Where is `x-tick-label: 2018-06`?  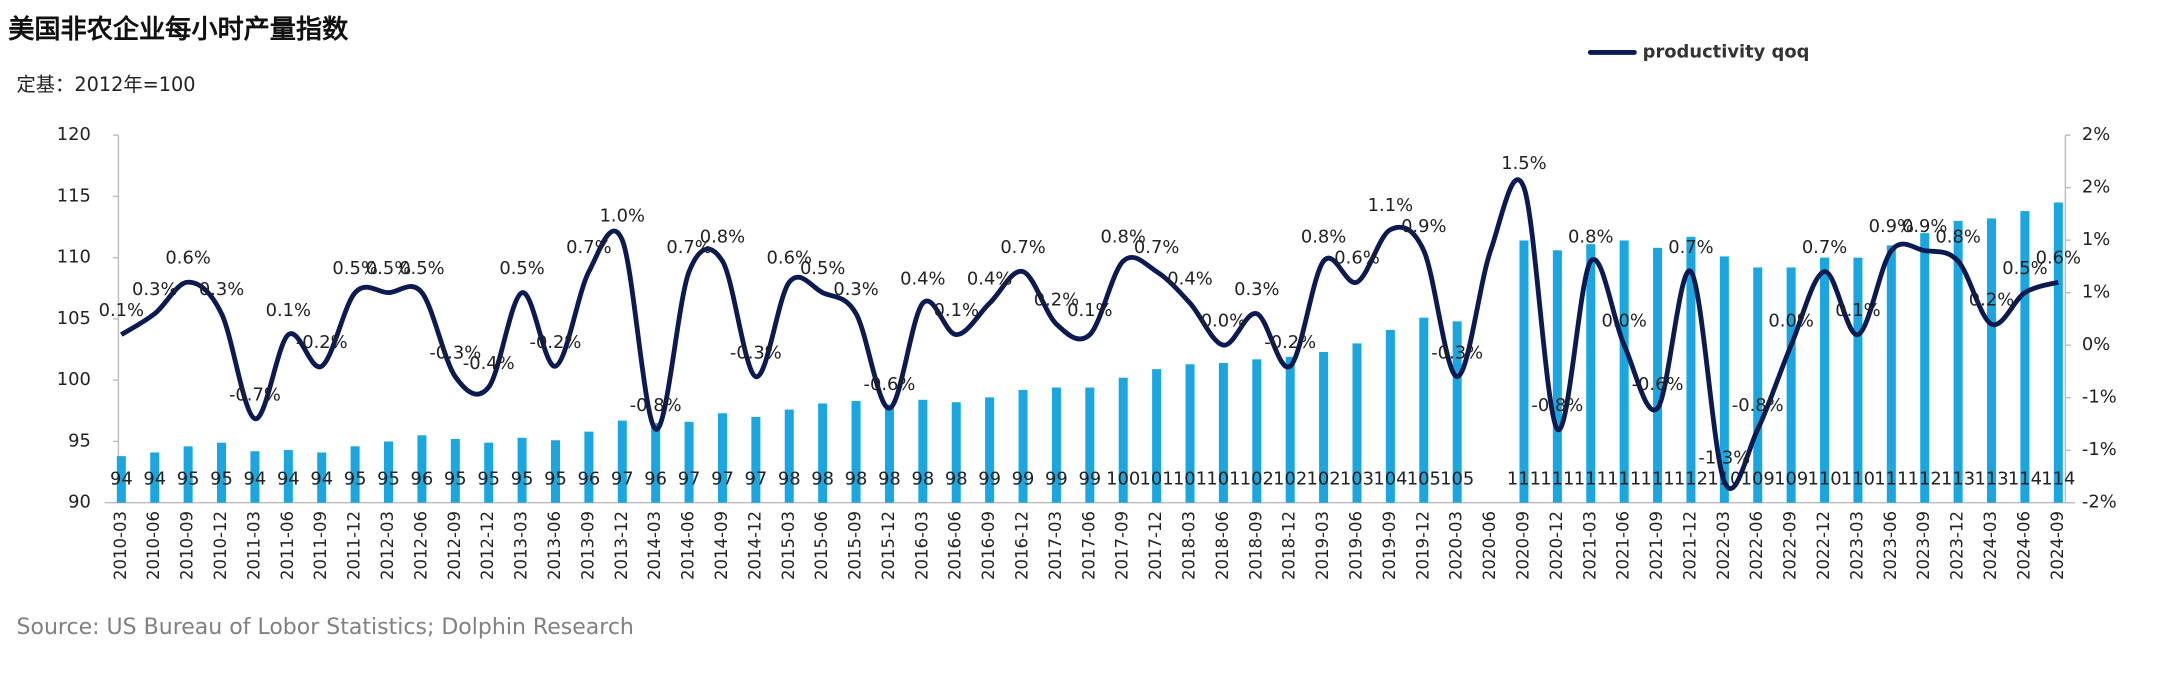 x-tick-label: 2018-06 is located at coordinates (1222, 545).